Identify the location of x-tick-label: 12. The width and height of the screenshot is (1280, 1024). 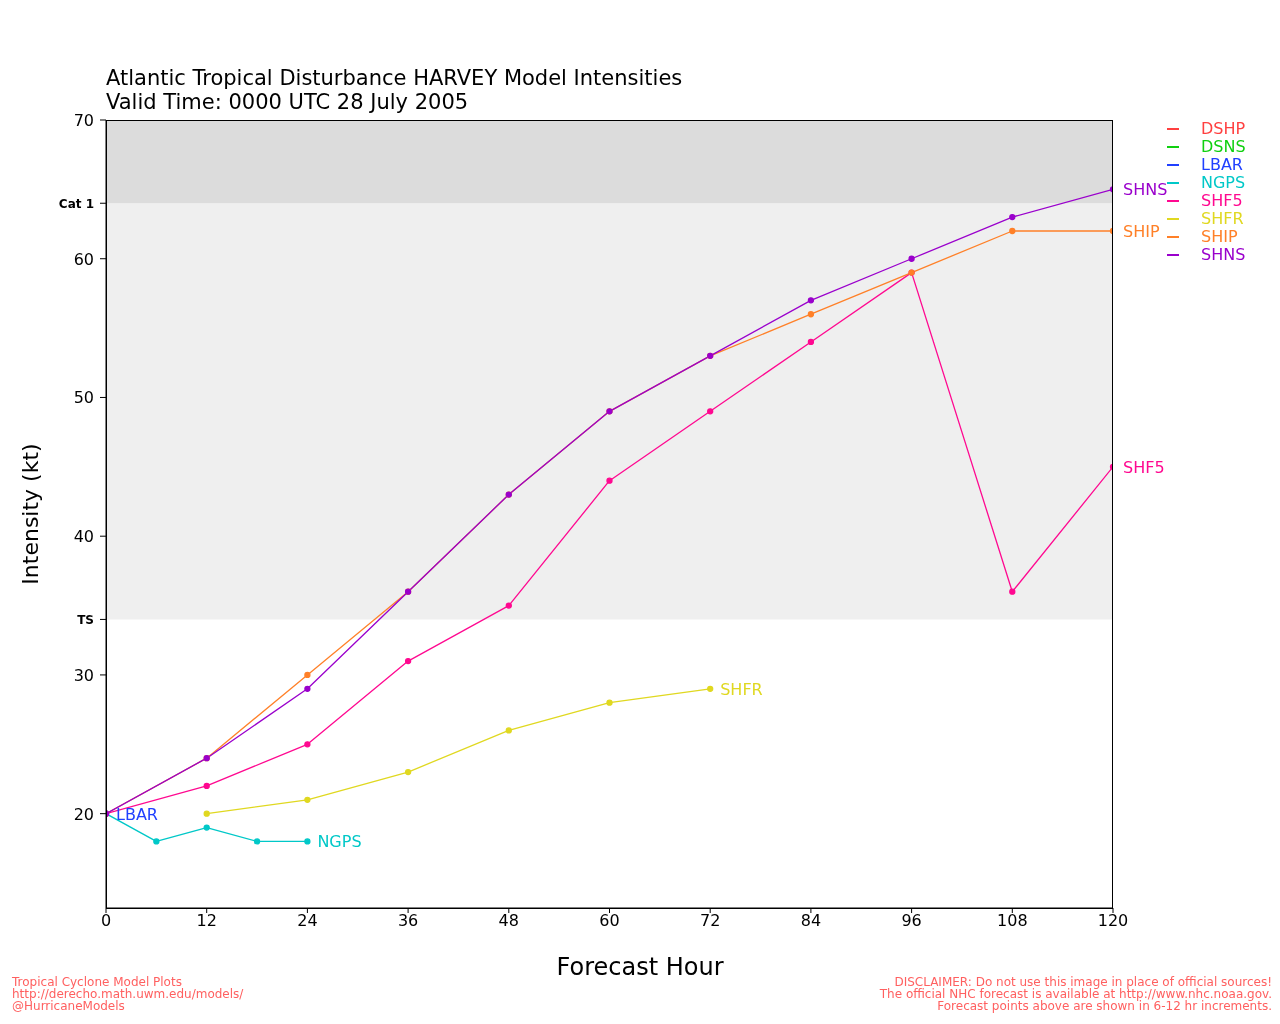
(206, 921).